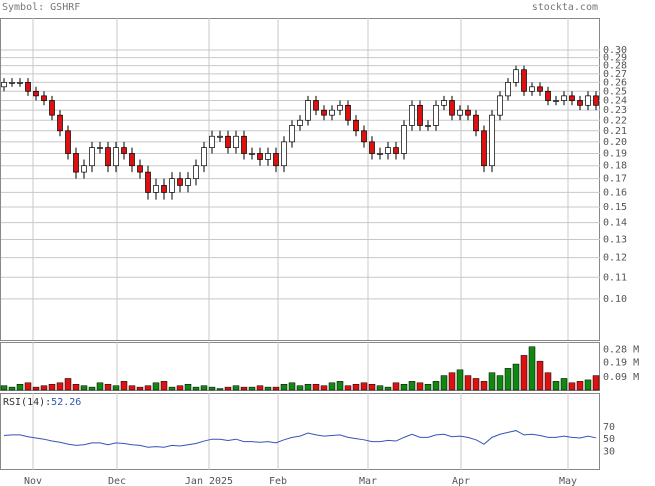 Image resolution: width=655 pixels, height=486 pixels. What do you see at coordinates (565, 7) in the screenshot?
I see `site: stockta.com` at bounding box center [565, 7].